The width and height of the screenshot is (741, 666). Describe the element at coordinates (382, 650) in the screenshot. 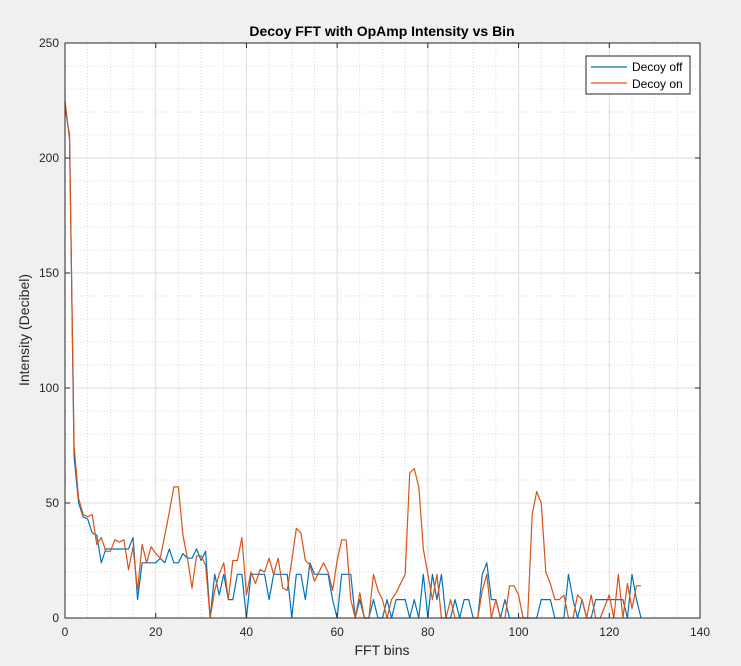

I see `x-axis-label: FFT bins` at that location.